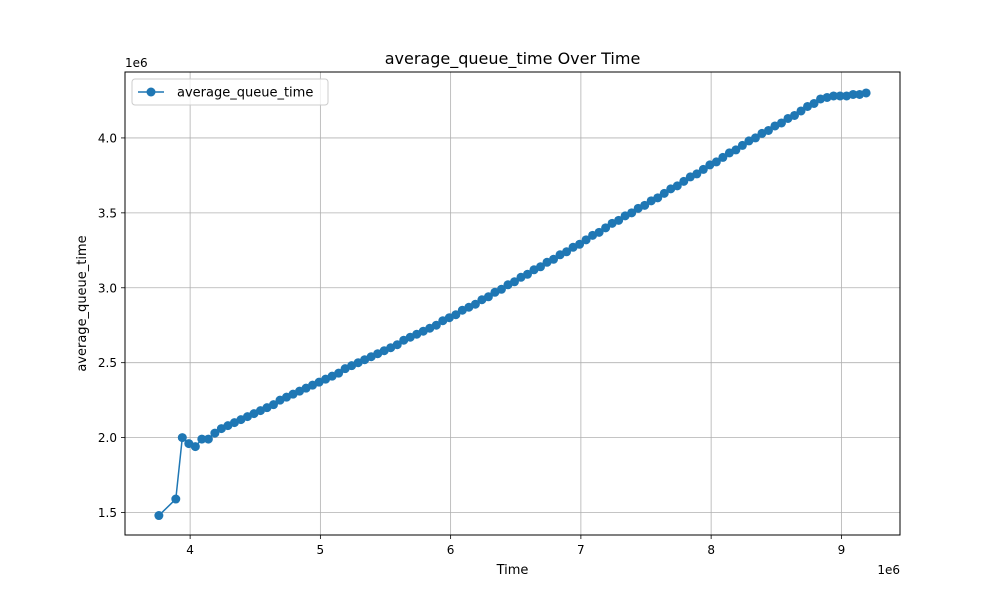 The image size is (1000, 600). What do you see at coordinates (190, 550) in the screenshot?
I see `x-tick-label: 4` at bounding box center [190, 550].